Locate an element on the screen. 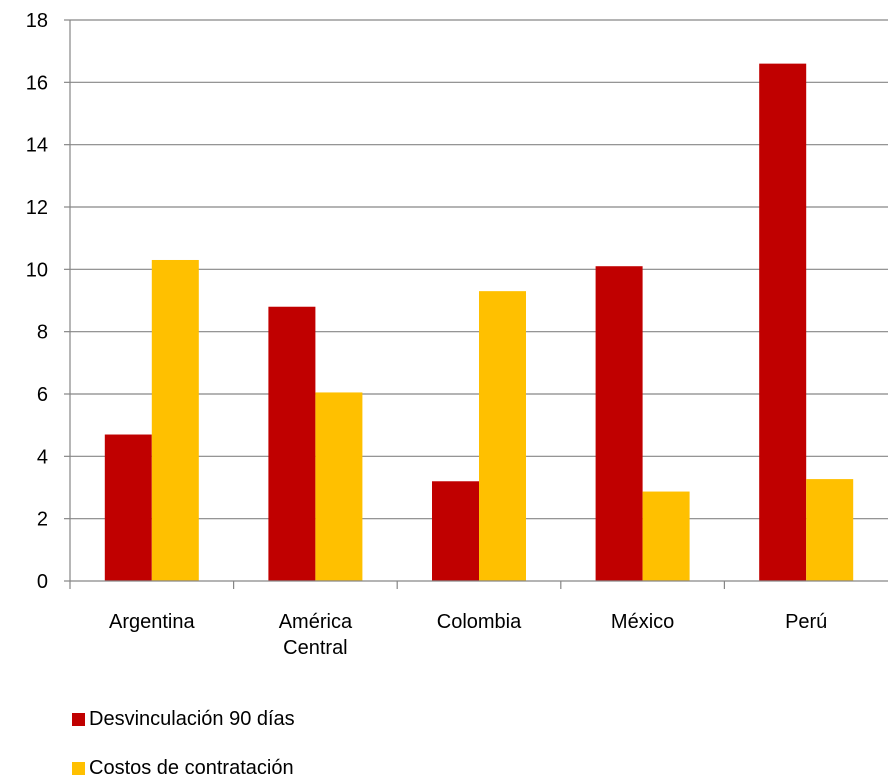  y-tick-label: 2 is located at coordinates (42, 520).